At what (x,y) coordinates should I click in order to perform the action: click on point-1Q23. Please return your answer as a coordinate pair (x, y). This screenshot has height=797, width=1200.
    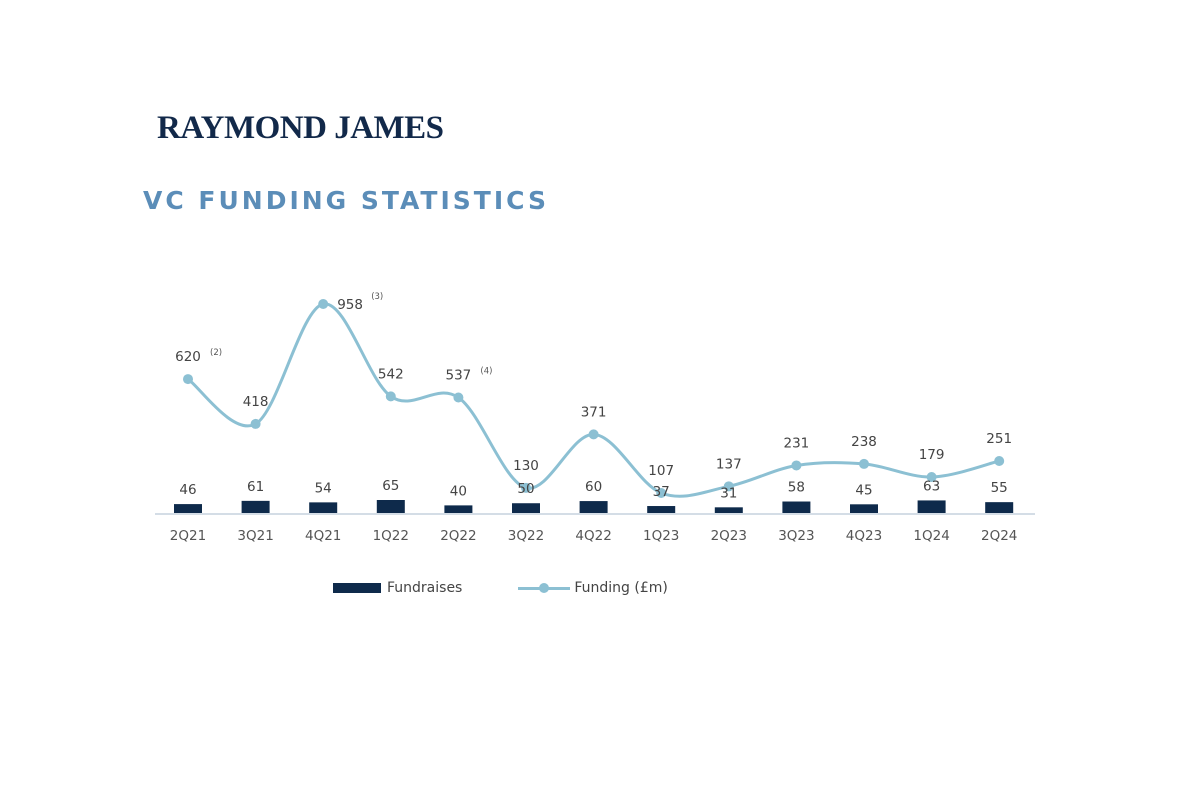
    Looking at the image, I should click on (661, 493).